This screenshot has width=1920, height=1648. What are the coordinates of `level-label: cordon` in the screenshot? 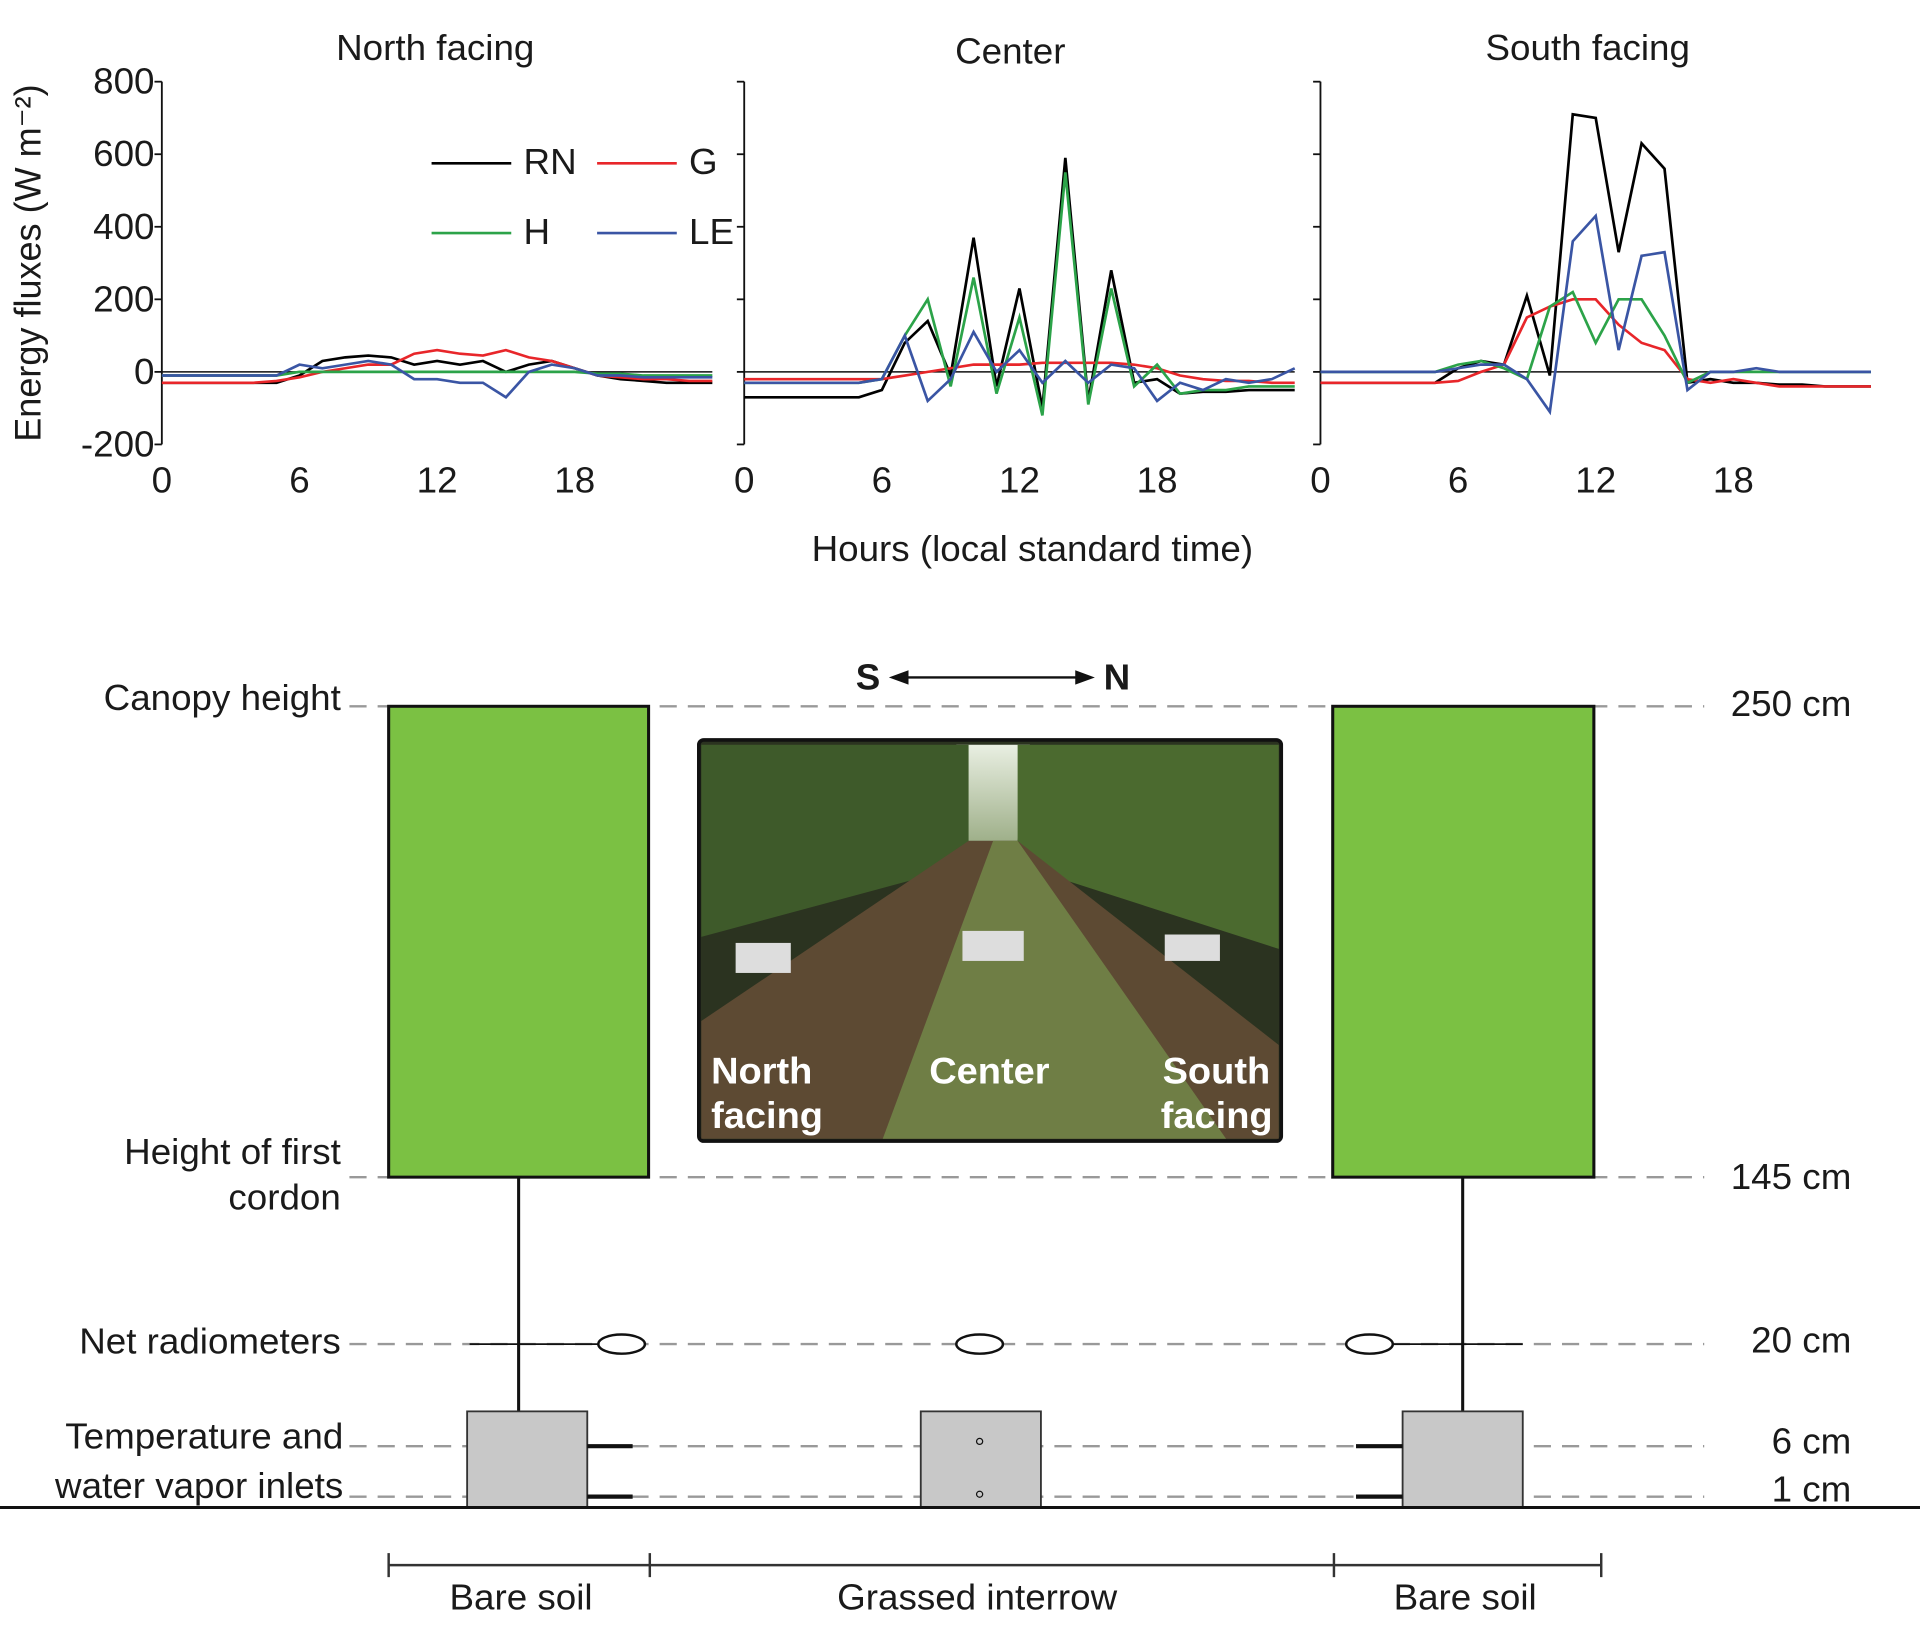 It's located at (284, 1197).